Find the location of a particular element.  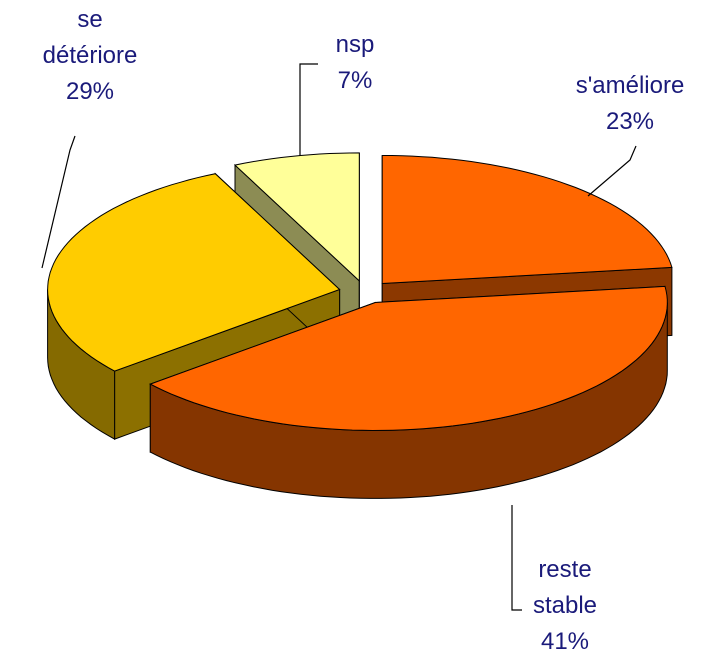

slice-value-label: 29% is located at coordinates (90, 91).